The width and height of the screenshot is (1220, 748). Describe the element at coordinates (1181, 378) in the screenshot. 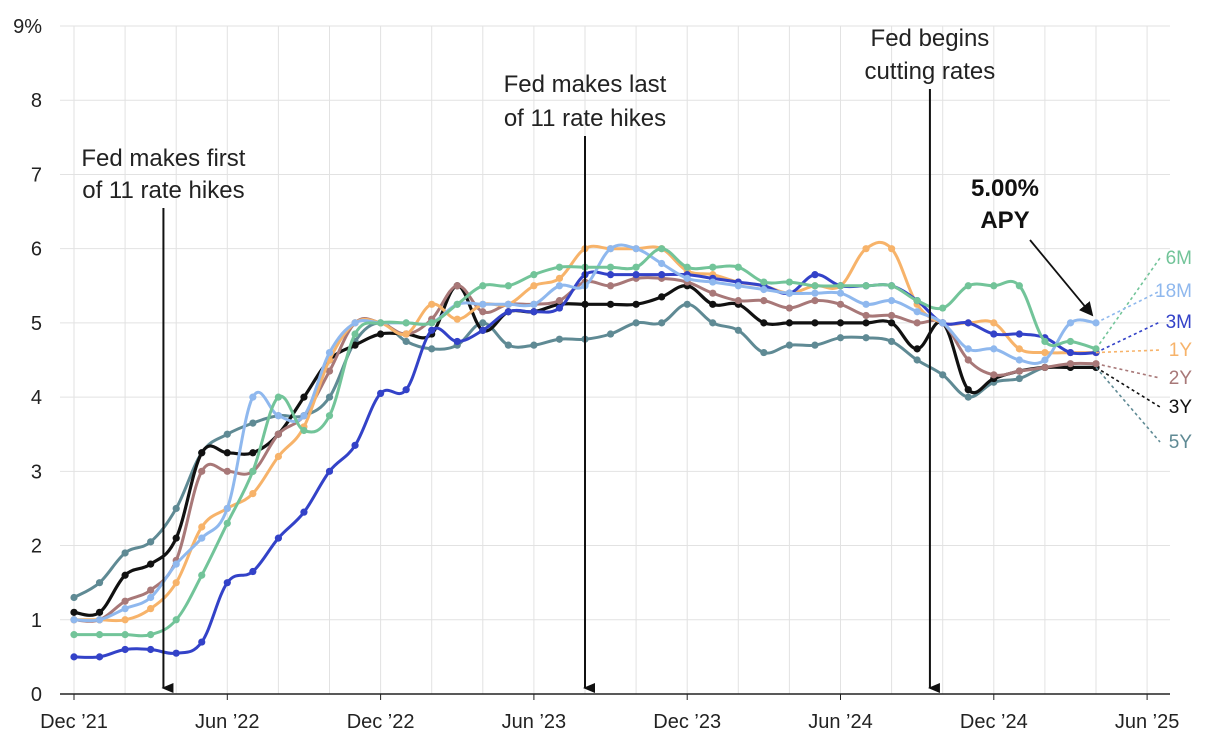

I see `legend-label: 2Y` at that location.